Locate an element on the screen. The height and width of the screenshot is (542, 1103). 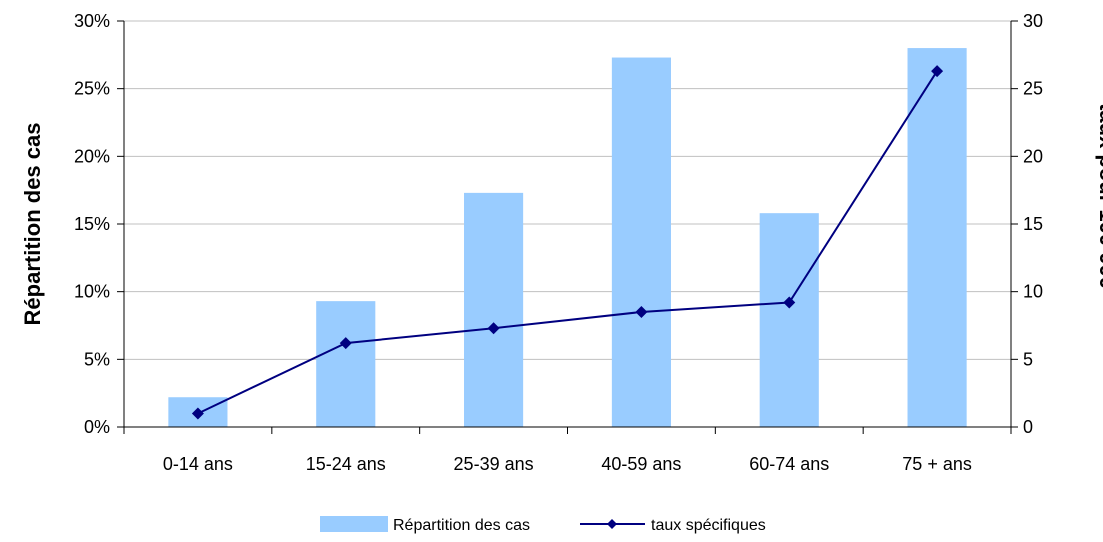
legend-bar-label: Répartition des cas is located at coordinates (461, 525).